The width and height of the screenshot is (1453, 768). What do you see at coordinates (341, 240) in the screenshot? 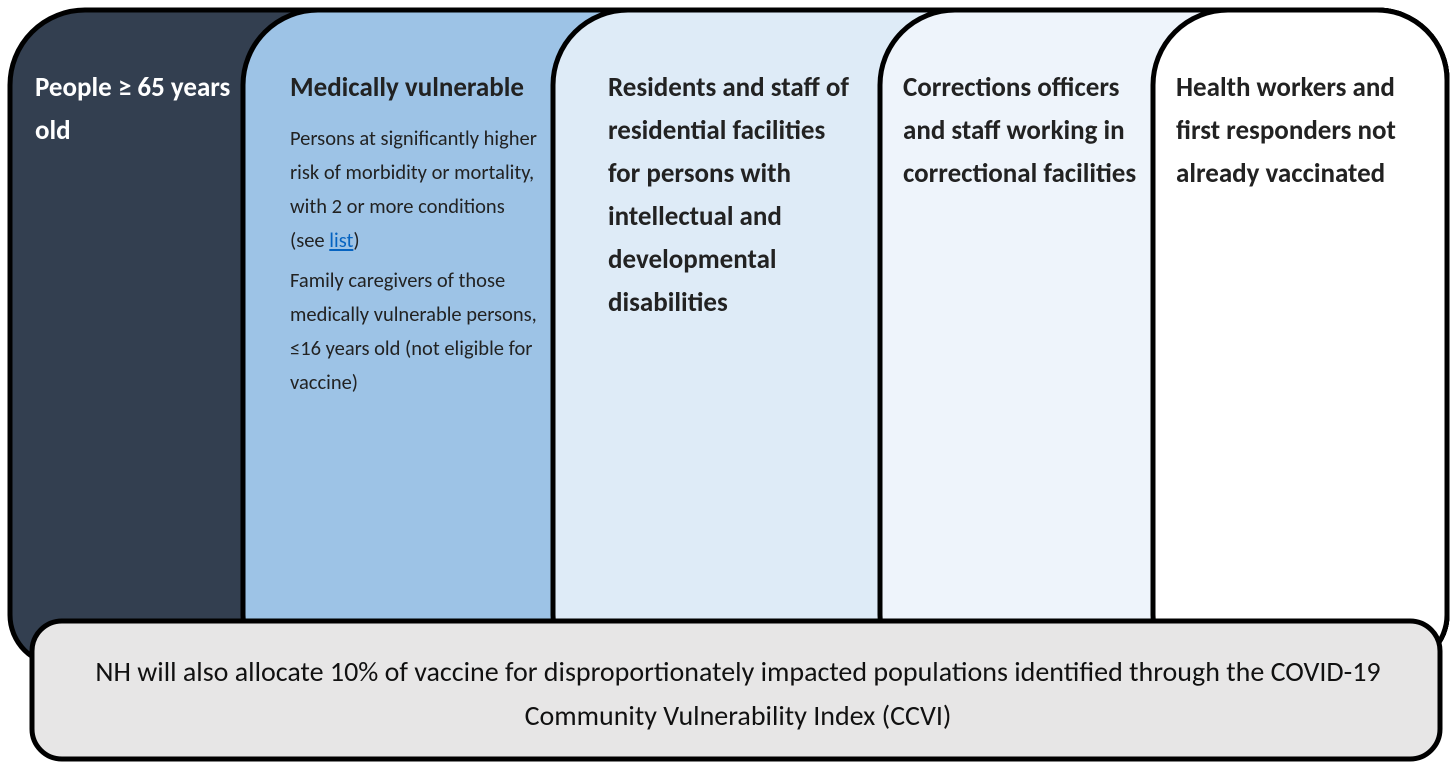
I see `link: list` at bounding box center [341, 240].